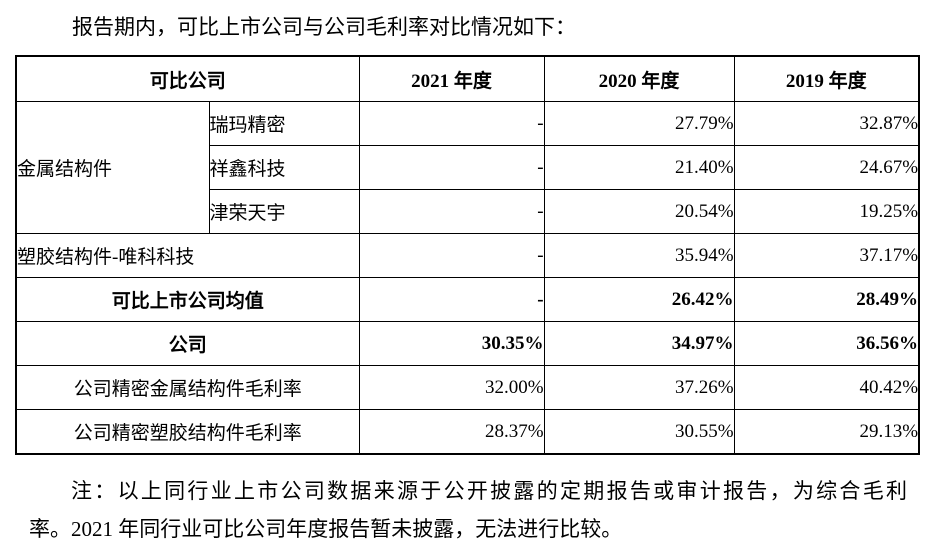 This screenshot has height=544, width=940. What do you see at coordinates (639, 299) in the screenshot?
I see `value-average-2020: 26.42%` at bounding box center [639, 299].